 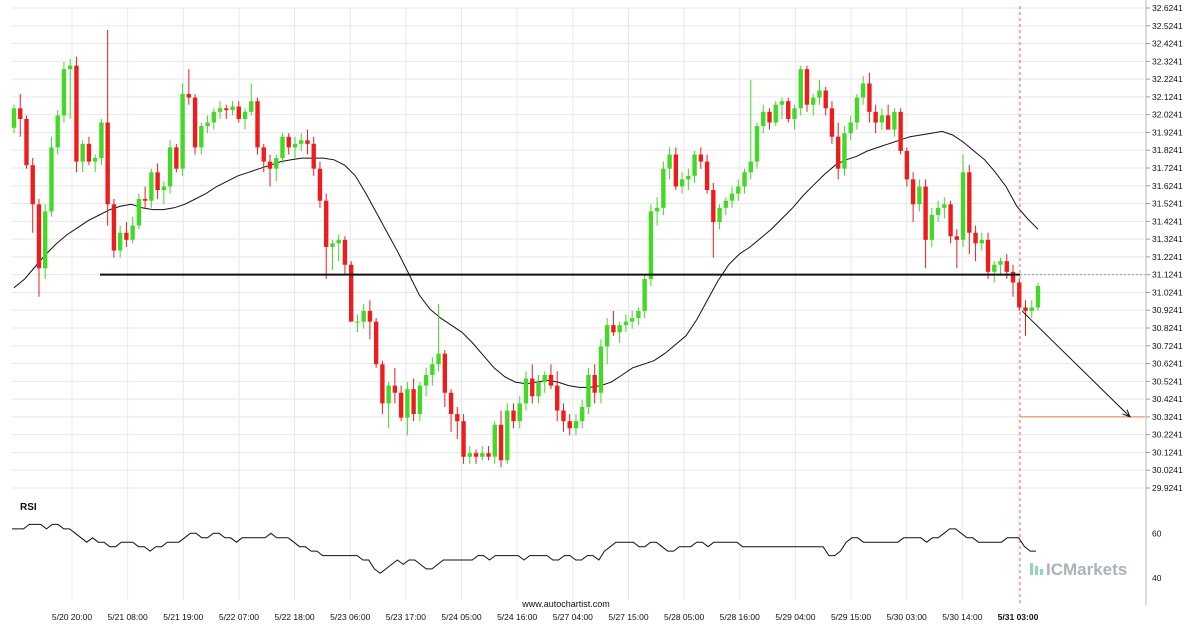 I want to click on forecast-arrow-line, so click(x=1076, y=364).